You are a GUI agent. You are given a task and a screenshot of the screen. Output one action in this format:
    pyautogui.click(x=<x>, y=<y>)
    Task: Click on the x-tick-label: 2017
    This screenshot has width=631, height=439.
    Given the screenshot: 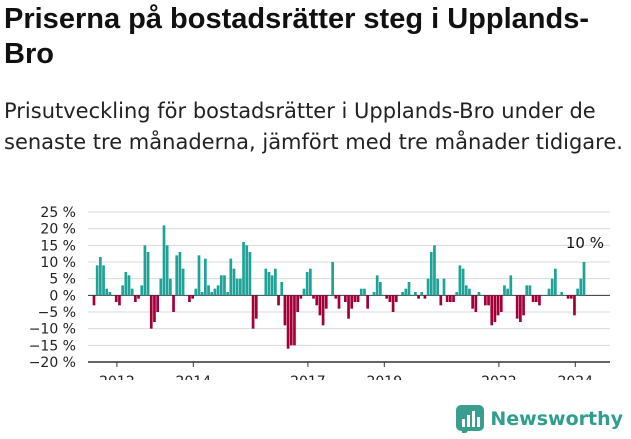 What is the action you would take?
    pyautogui.click(x=308, y=377)
    